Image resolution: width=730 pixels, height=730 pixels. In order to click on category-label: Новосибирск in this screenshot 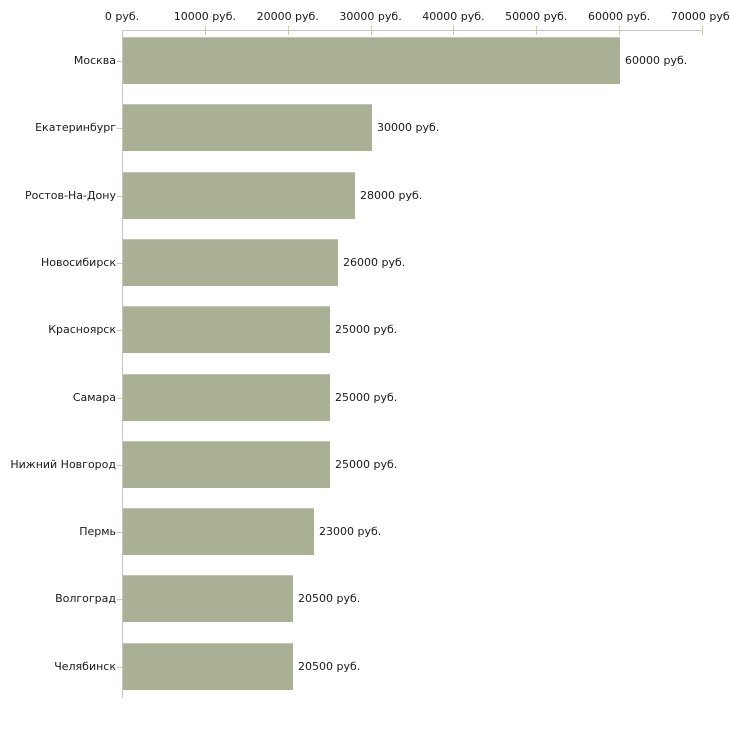, I will do `click(78, 262)`.